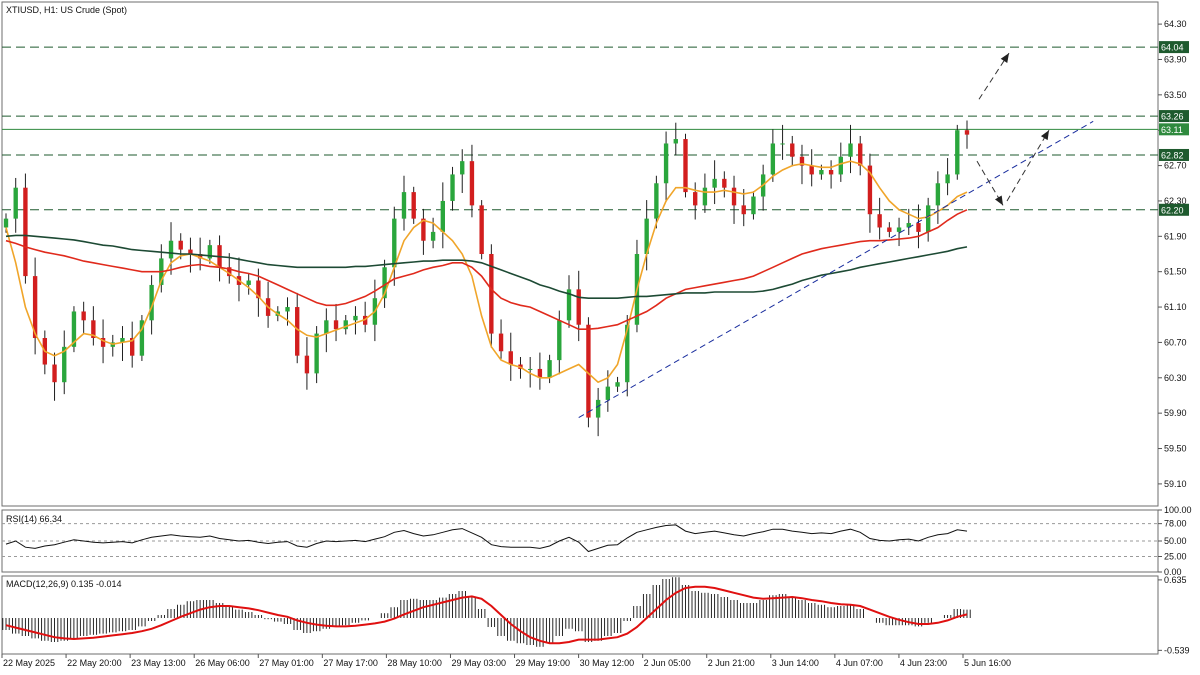  What do you see at coordinates (1174, 129) in the screenshot?
I see `current-price-box` at bounding box center [1174, 129].